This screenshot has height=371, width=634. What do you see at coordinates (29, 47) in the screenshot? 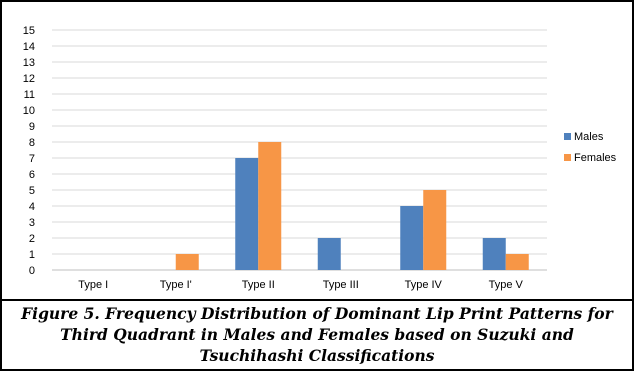
I see `y-tick-label: 14` at bounding box center [29, 47].